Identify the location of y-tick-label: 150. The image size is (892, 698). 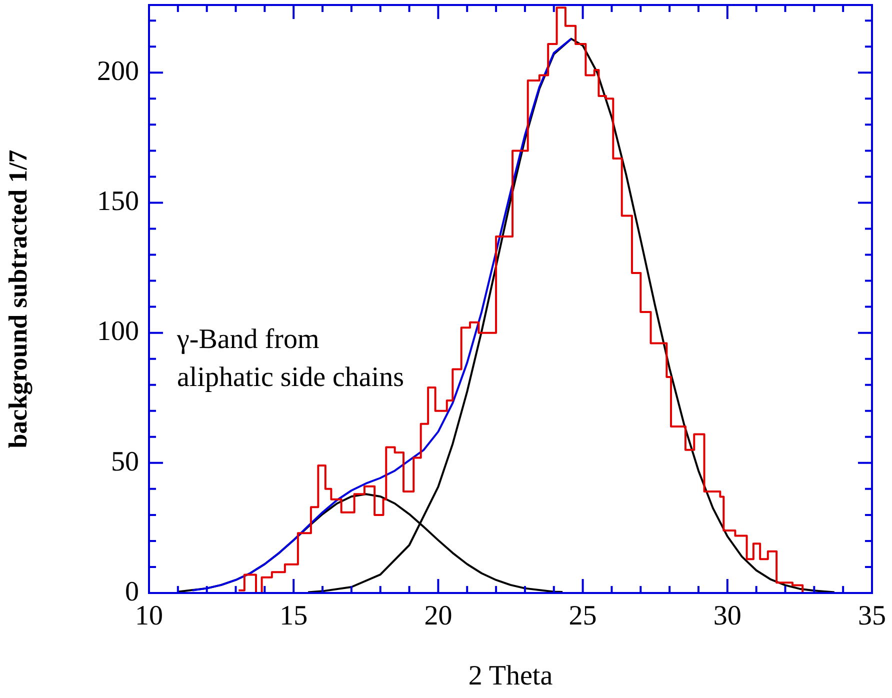
(118, 202).